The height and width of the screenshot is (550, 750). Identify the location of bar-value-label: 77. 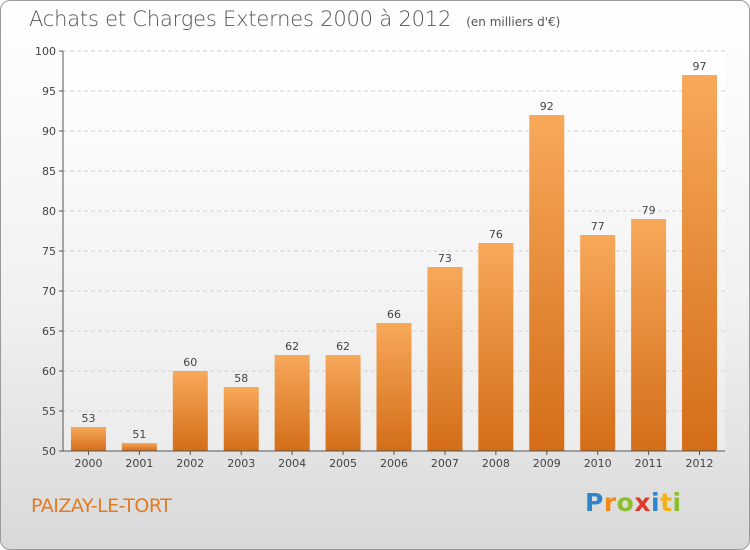
(598, 226).